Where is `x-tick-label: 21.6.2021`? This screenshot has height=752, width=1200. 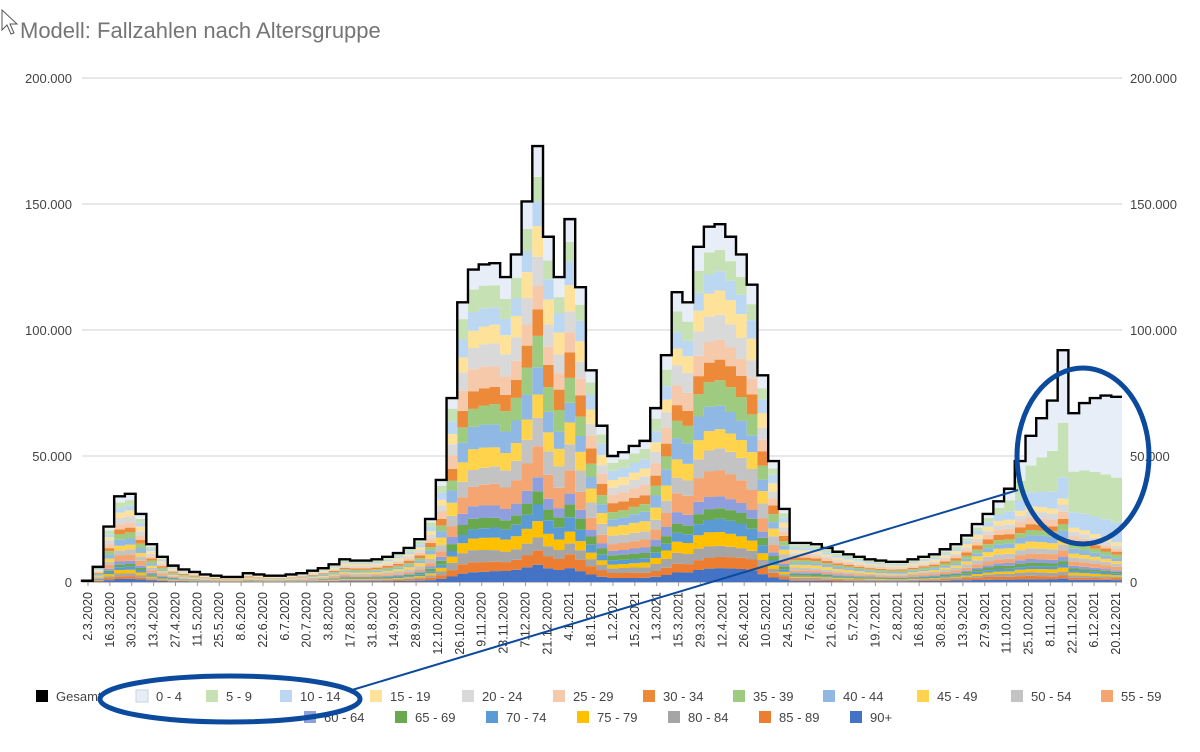 x-tick-label: 21.6.2021 is located at coordinates (832, 620).